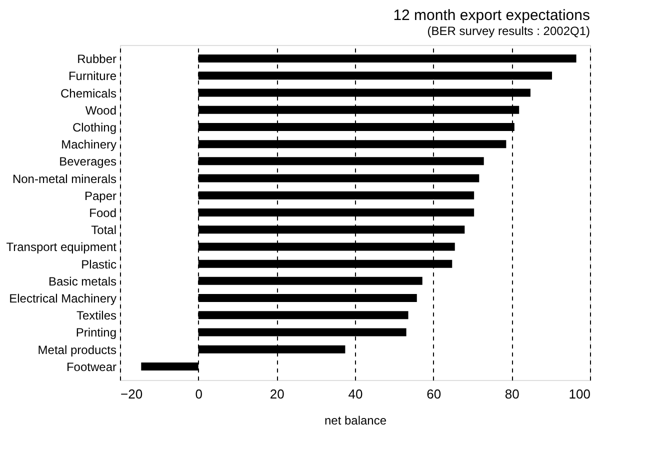 The height and width of the screenshot is (462, 669). What do you see at coordinates (77, 349) in the screenshot?
I see `y-tick-label: Metal products` at bounding box center [77, 349].